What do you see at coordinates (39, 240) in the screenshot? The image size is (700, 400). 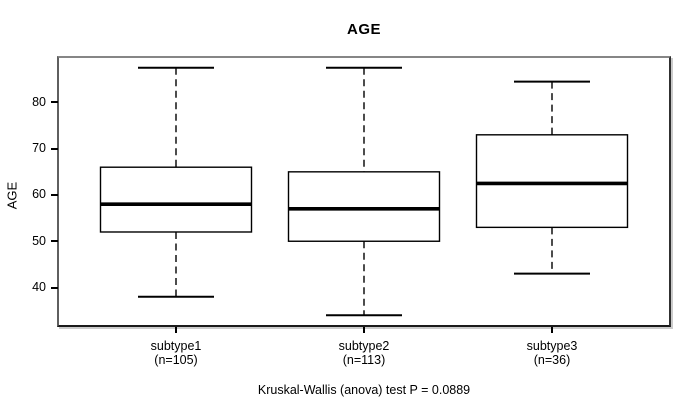 I see `y-axis-tick-label: 50` at bounding box center [39, 240].